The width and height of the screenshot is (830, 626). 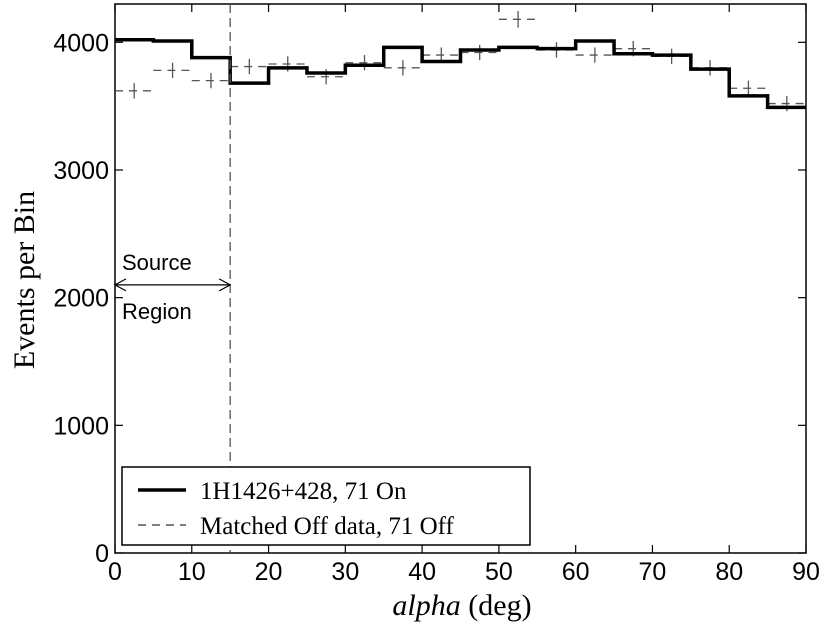 What do you see at coordinates (157, 262) in the screenshot?
I see `source-region-label-line1: Source` at bounding box center [157, 262].